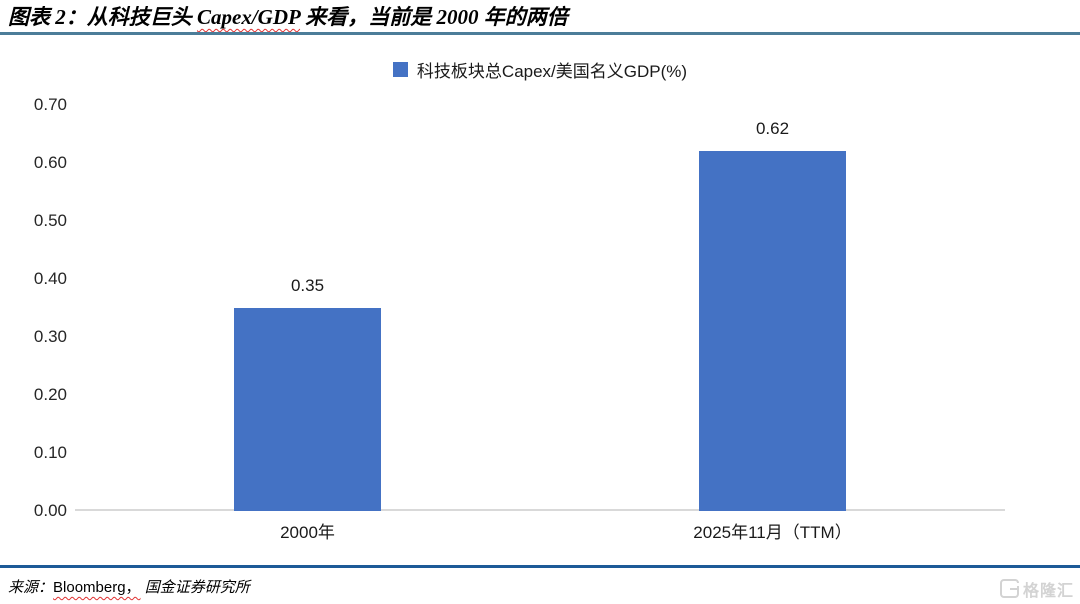 The height and width of the screenshot is (604, 1080). I want to click on bar-2025年11月（TTM）, so click(772, 331).